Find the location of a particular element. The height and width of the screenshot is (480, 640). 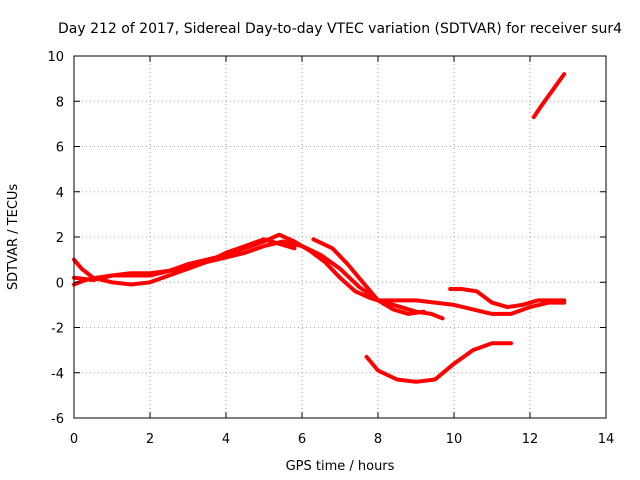

y-tick-label: -6 is located at coordinates (57, 419).